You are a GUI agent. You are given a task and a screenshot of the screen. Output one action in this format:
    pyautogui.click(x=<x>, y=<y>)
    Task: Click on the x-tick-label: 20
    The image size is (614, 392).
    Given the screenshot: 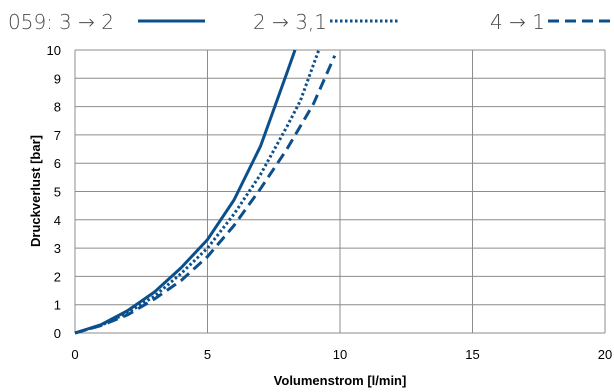 What is the action you would take?
    pyautogui.click(x=605, y=354)
    